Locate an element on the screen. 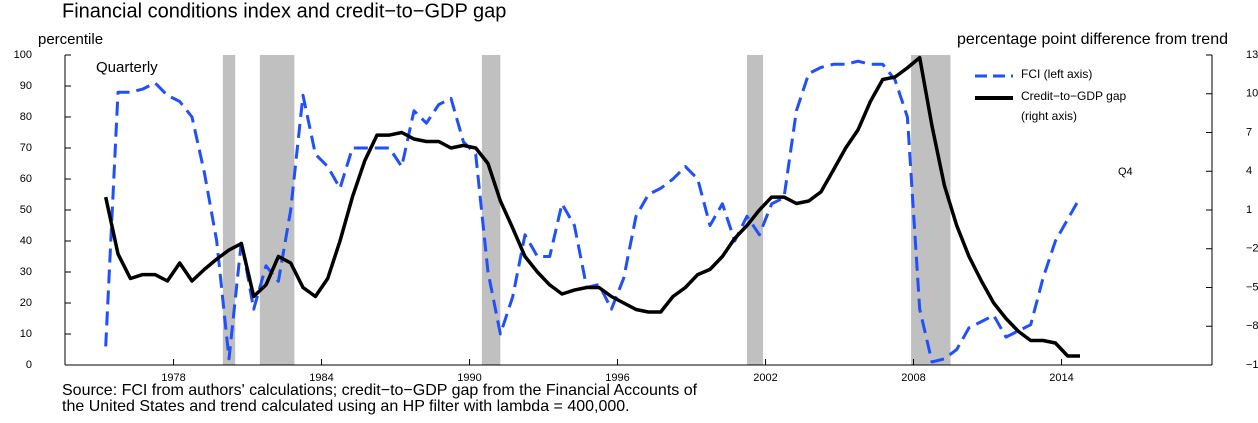 The image size is (1258, 423). y2-tick-label: −2 is located at coordinates (1252, 249).